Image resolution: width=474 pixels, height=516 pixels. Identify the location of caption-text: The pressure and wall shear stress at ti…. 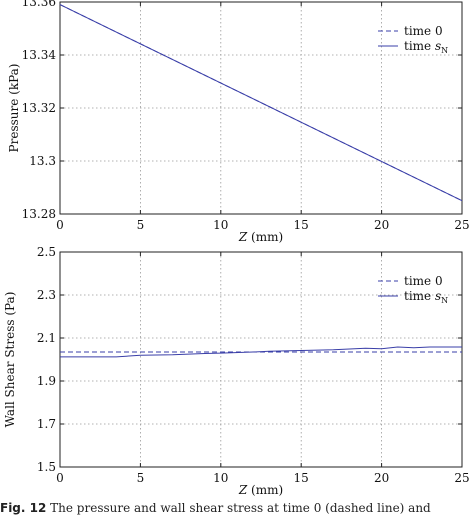
(238, 508).